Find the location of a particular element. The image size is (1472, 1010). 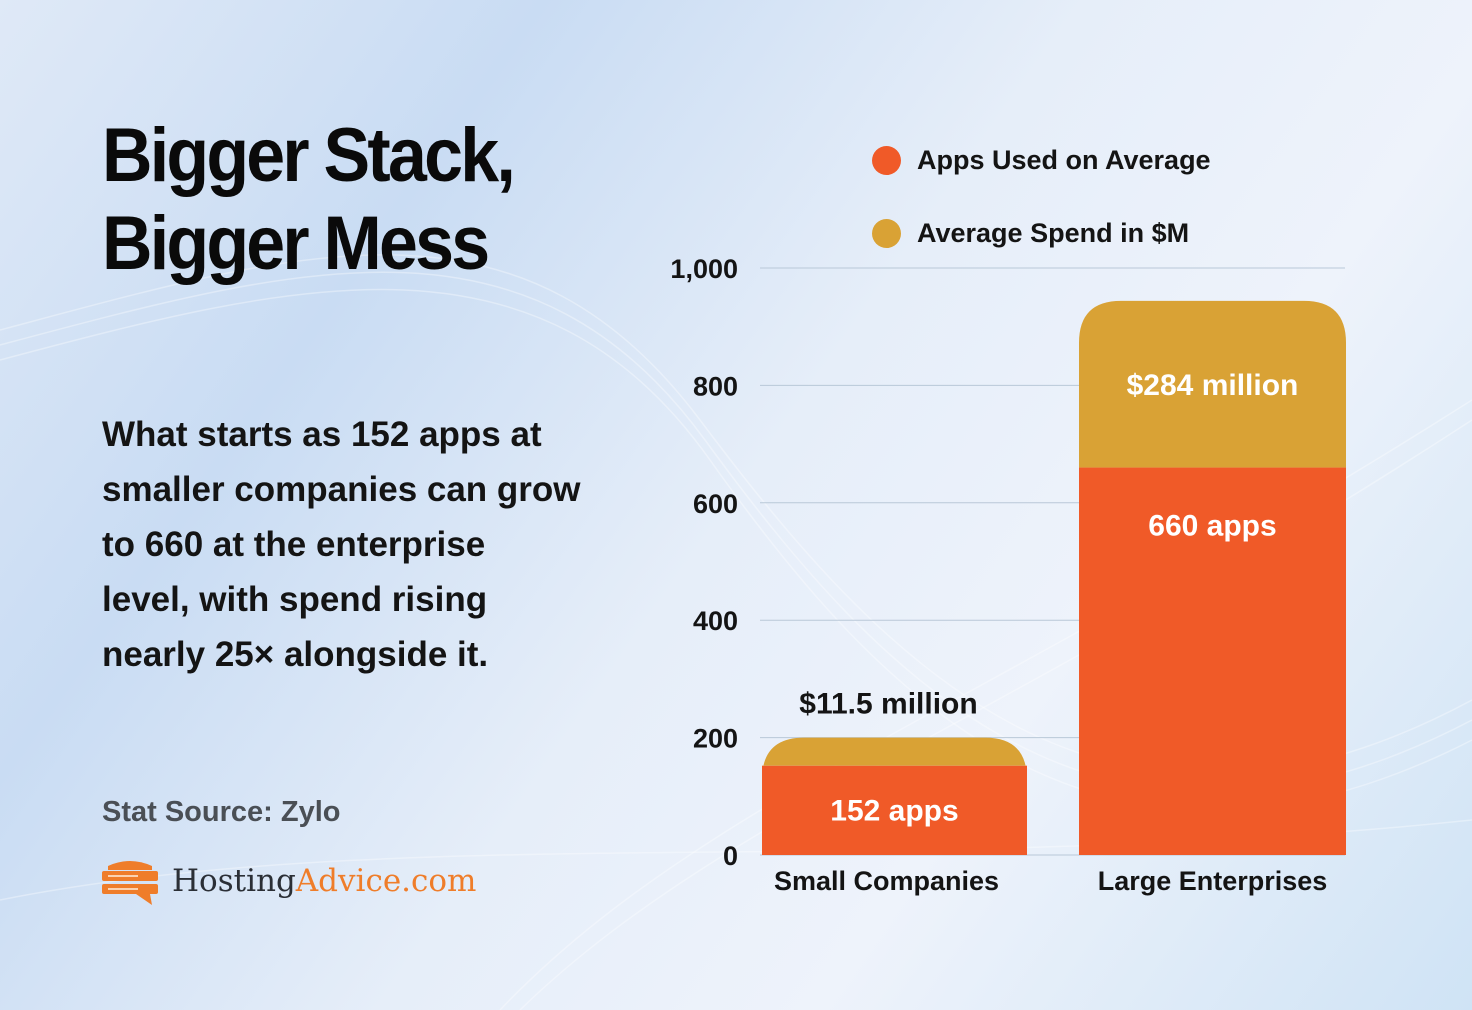

y-tick-label: 400 is located at coordinates (715, 621).